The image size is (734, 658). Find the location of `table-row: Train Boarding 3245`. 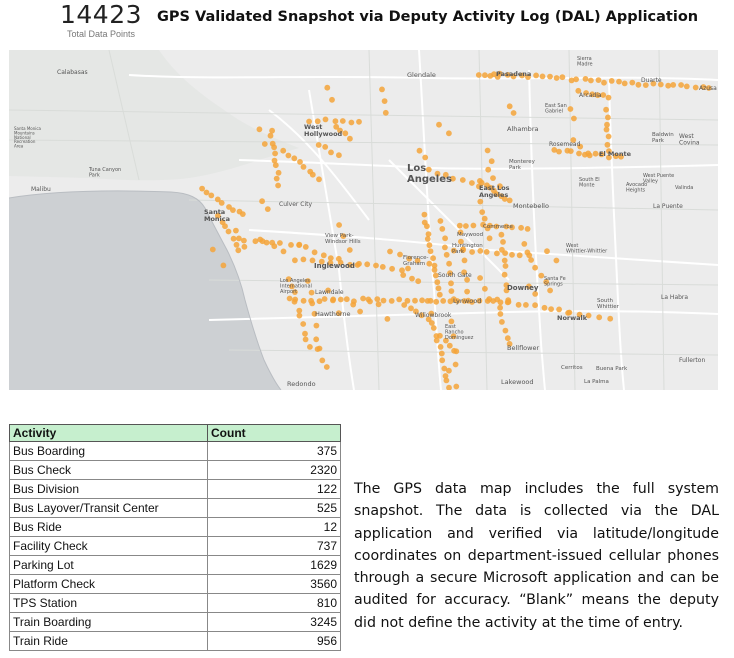

table-row: Train Boarding 3245 is located at coordinates (175, 622).